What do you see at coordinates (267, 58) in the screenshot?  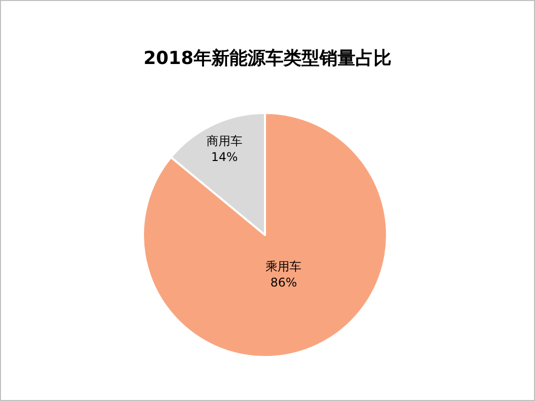 I see `chart-title: 2018年新能源车类型销量占比` at bounding box center [267, 58].